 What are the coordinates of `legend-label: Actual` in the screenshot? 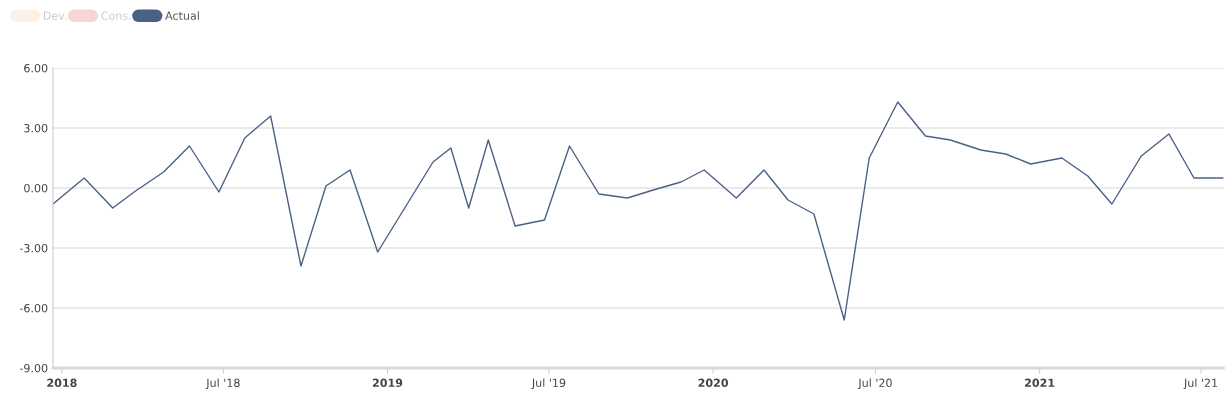 It's located at (182, 15).